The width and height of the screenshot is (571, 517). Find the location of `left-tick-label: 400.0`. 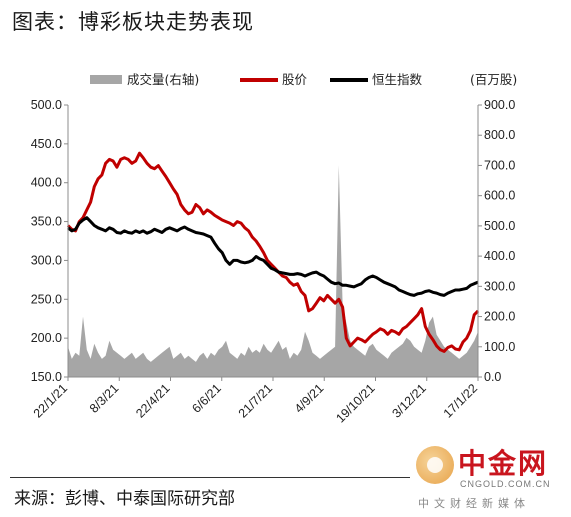

left-tick-label: 400.0 is located at coordinates (46, 183).